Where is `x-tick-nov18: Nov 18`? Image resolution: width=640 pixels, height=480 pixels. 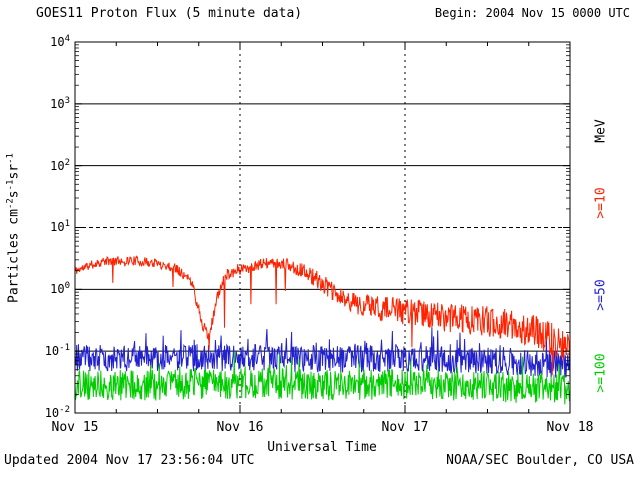
x-tick-nov18: Nov 18 is located at coordinates (570, 427).